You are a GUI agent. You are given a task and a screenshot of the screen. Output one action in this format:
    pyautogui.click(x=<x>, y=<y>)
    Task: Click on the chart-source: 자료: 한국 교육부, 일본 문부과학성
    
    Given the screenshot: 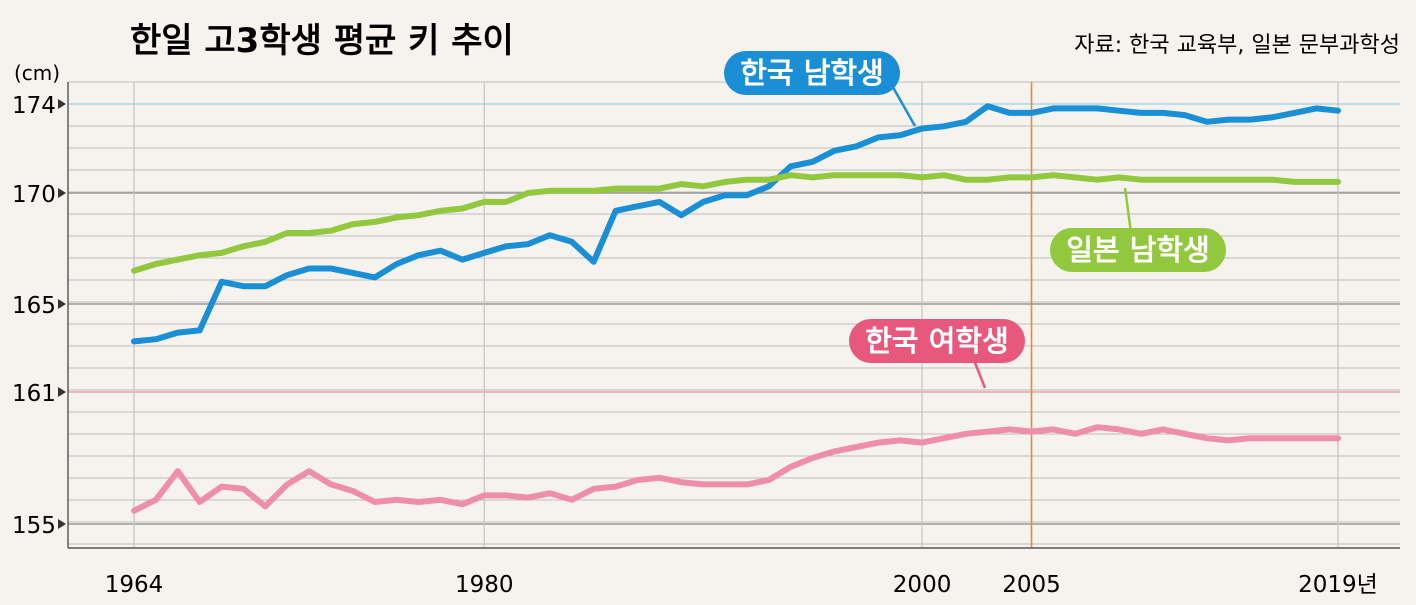 What is the action you would take?
    pyautogui.click(x=1237, y=45)
    